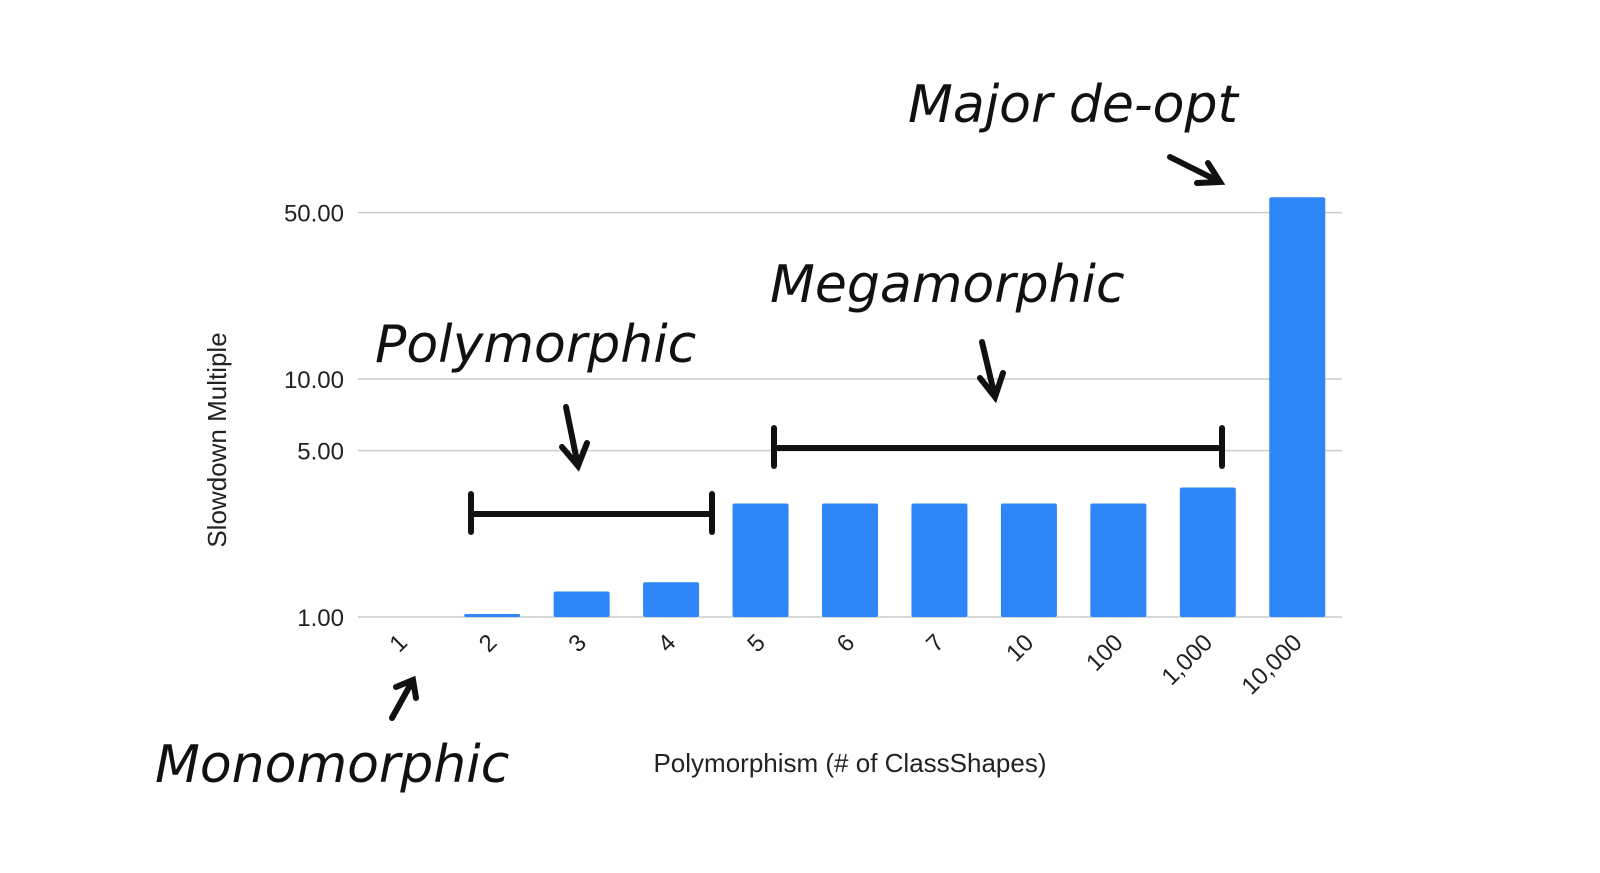 This screenshot has height=873, width=1600. What do you see at coordinates (1187, 660) in the screenshot?
I see `x-tick-label: 1,000` at bounding box center [1187, 660].